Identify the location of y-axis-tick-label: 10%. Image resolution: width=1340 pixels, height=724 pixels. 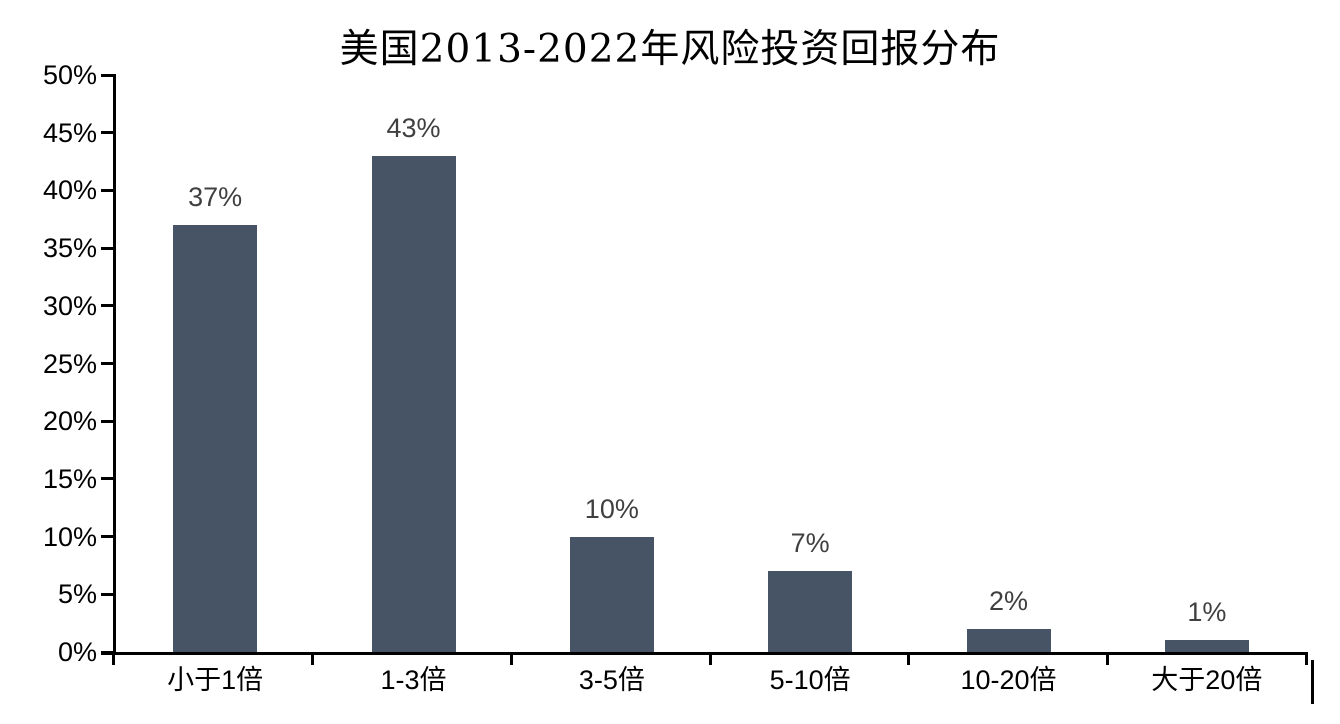
(69, 536).